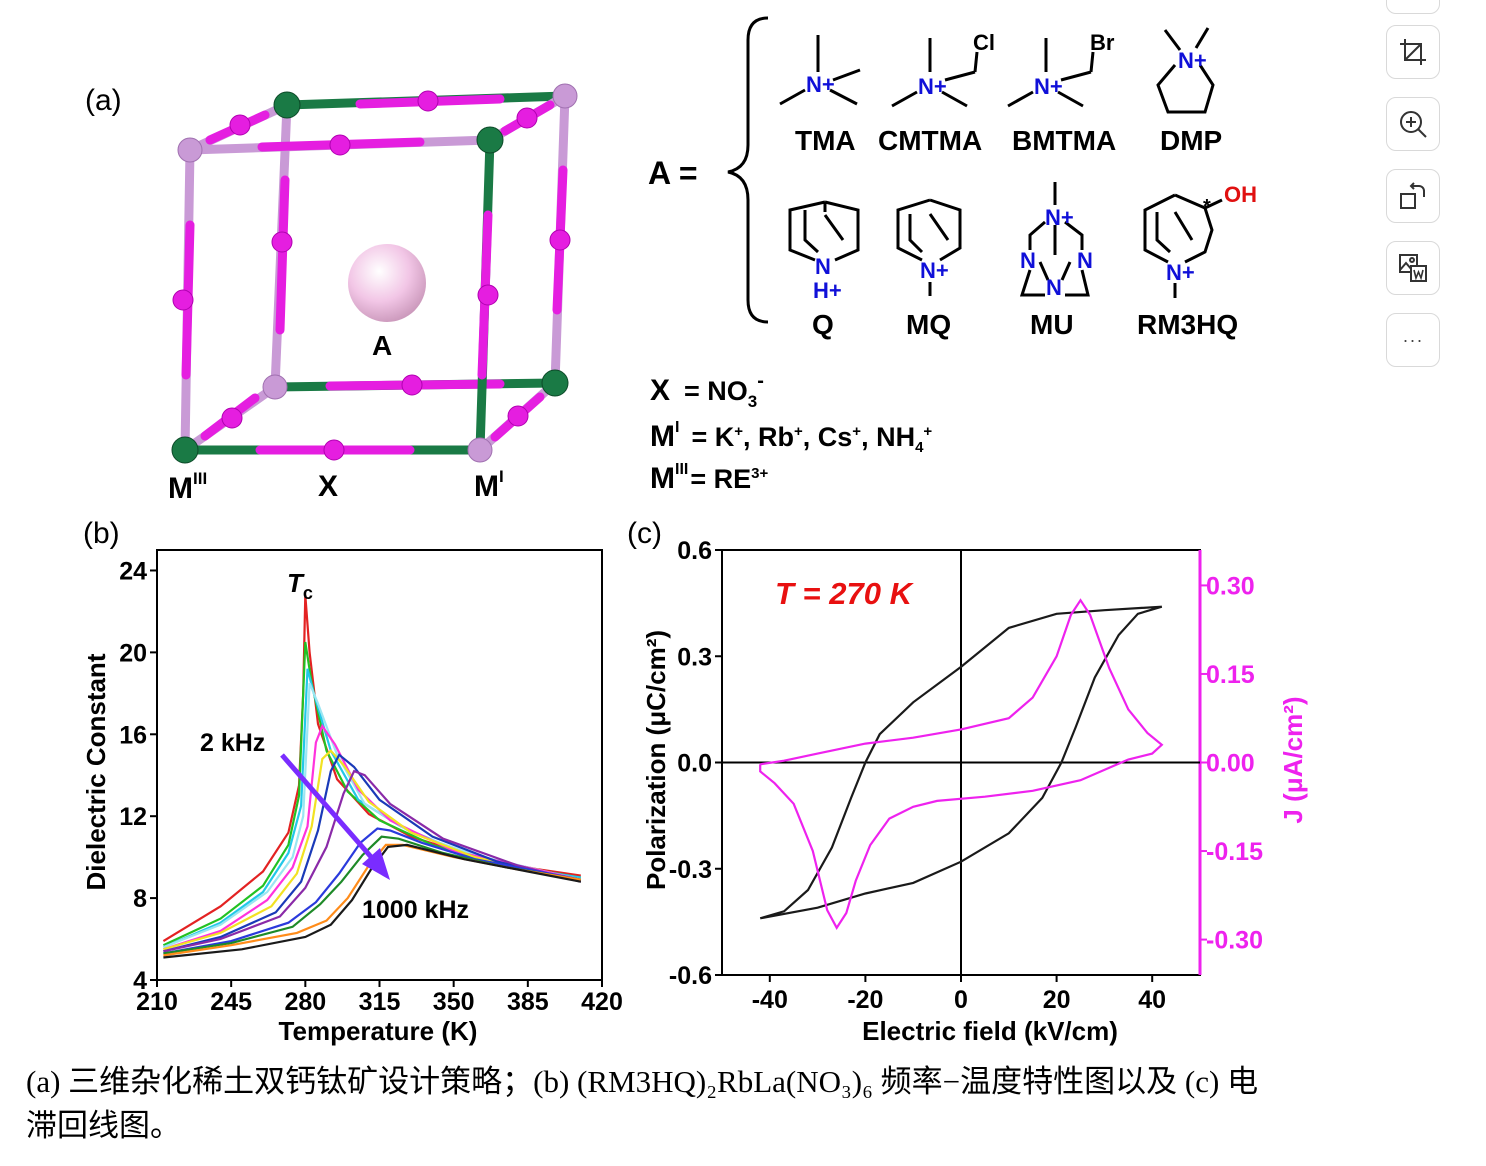 The image size is (1486, 1166). What do you see at coordinates (770, 1000) in the screenshot?
I see `chart-c-xtick-label: -40` at bounding box center [770, 1000].